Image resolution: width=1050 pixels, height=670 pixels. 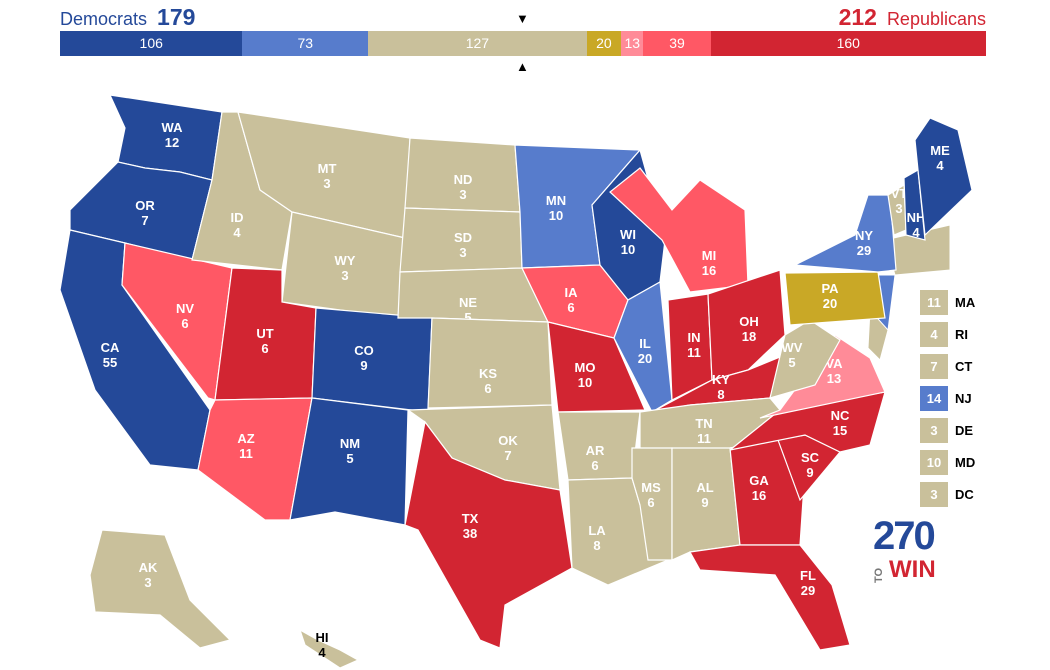 I want to click on state-shape-nv, so click(x=177, y=321).